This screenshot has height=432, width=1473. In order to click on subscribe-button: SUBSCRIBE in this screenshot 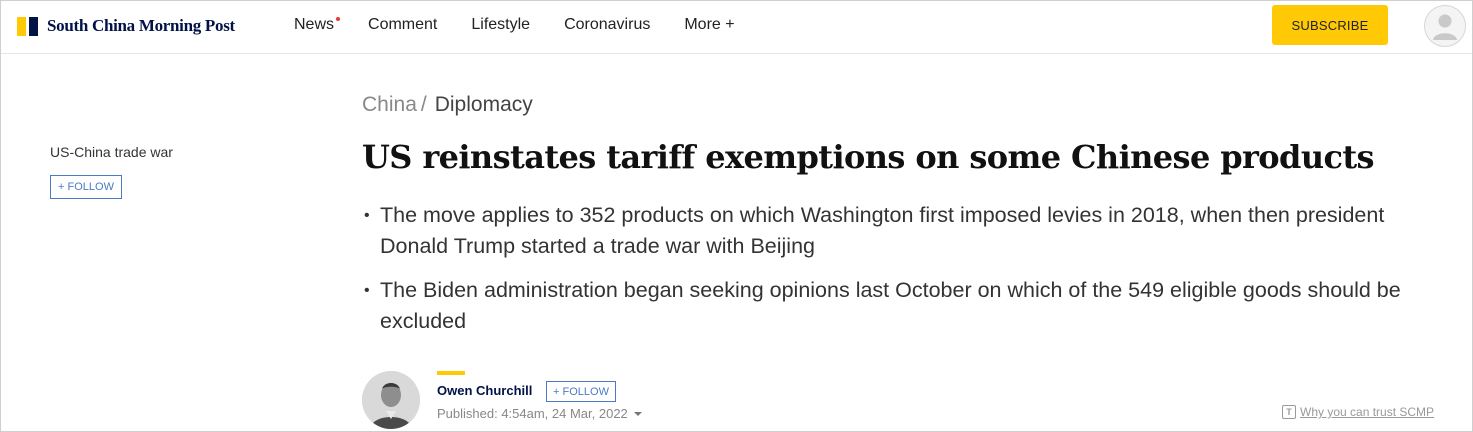, I will do `click(1330, 25)`.